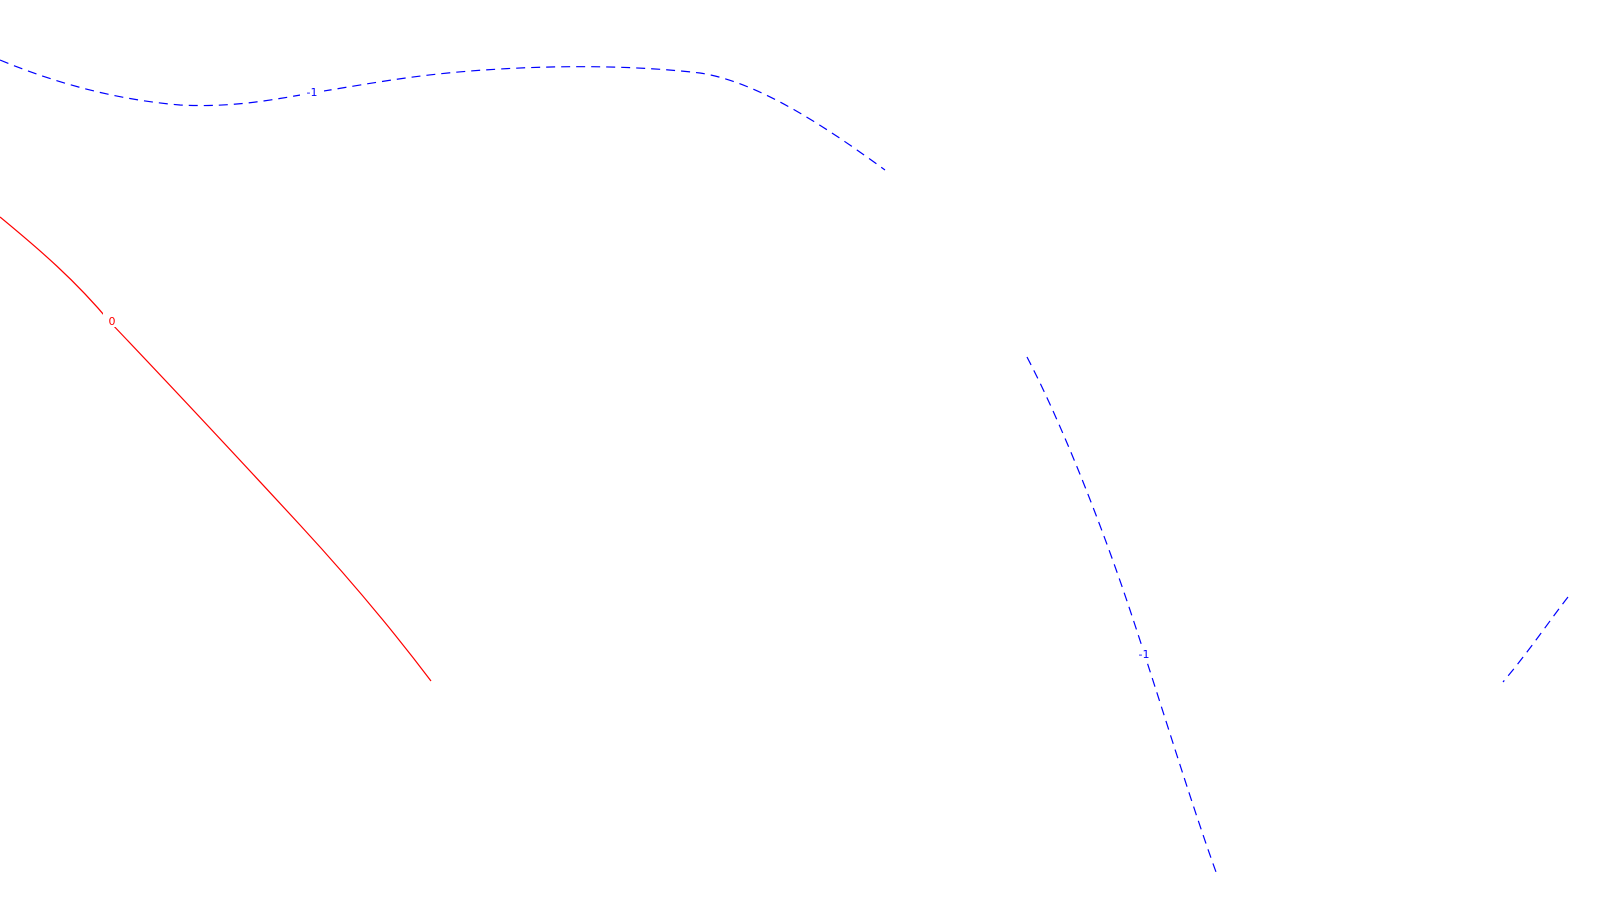 This screenshot has height=900, width=1600. What do you see at coordinates (1121, 614) in the screenshot?
I see `contour-line-neg1-mid` at bounding box center [1121, 614].